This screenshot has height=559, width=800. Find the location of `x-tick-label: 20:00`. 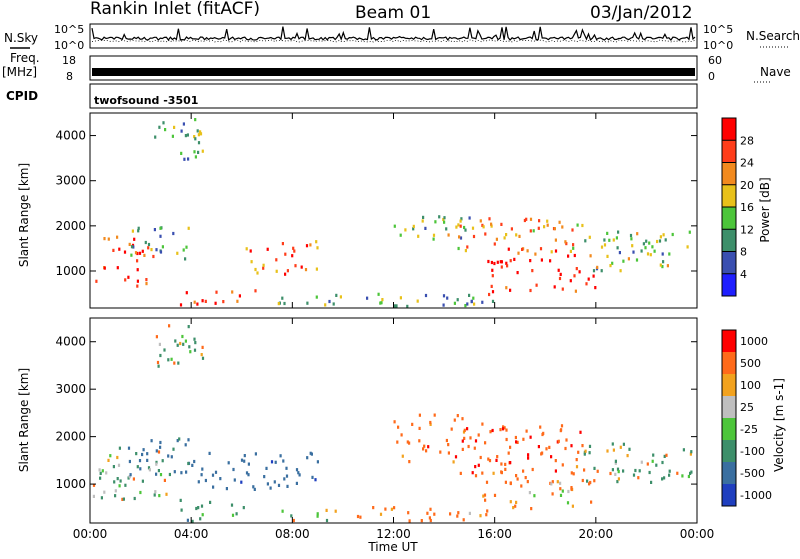

x-tick-label: 20:00 is located at coordinates (596, 534).